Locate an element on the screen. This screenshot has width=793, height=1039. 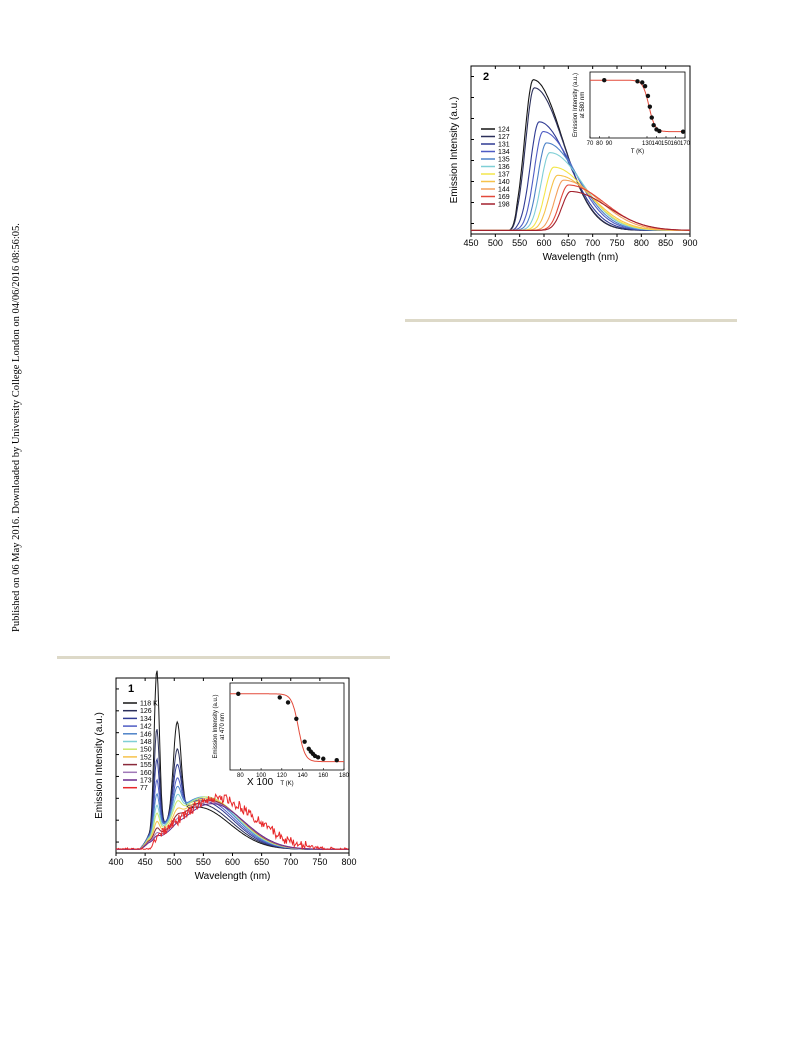
legend-entry-127: 127 is located at coordinates (504, 137).